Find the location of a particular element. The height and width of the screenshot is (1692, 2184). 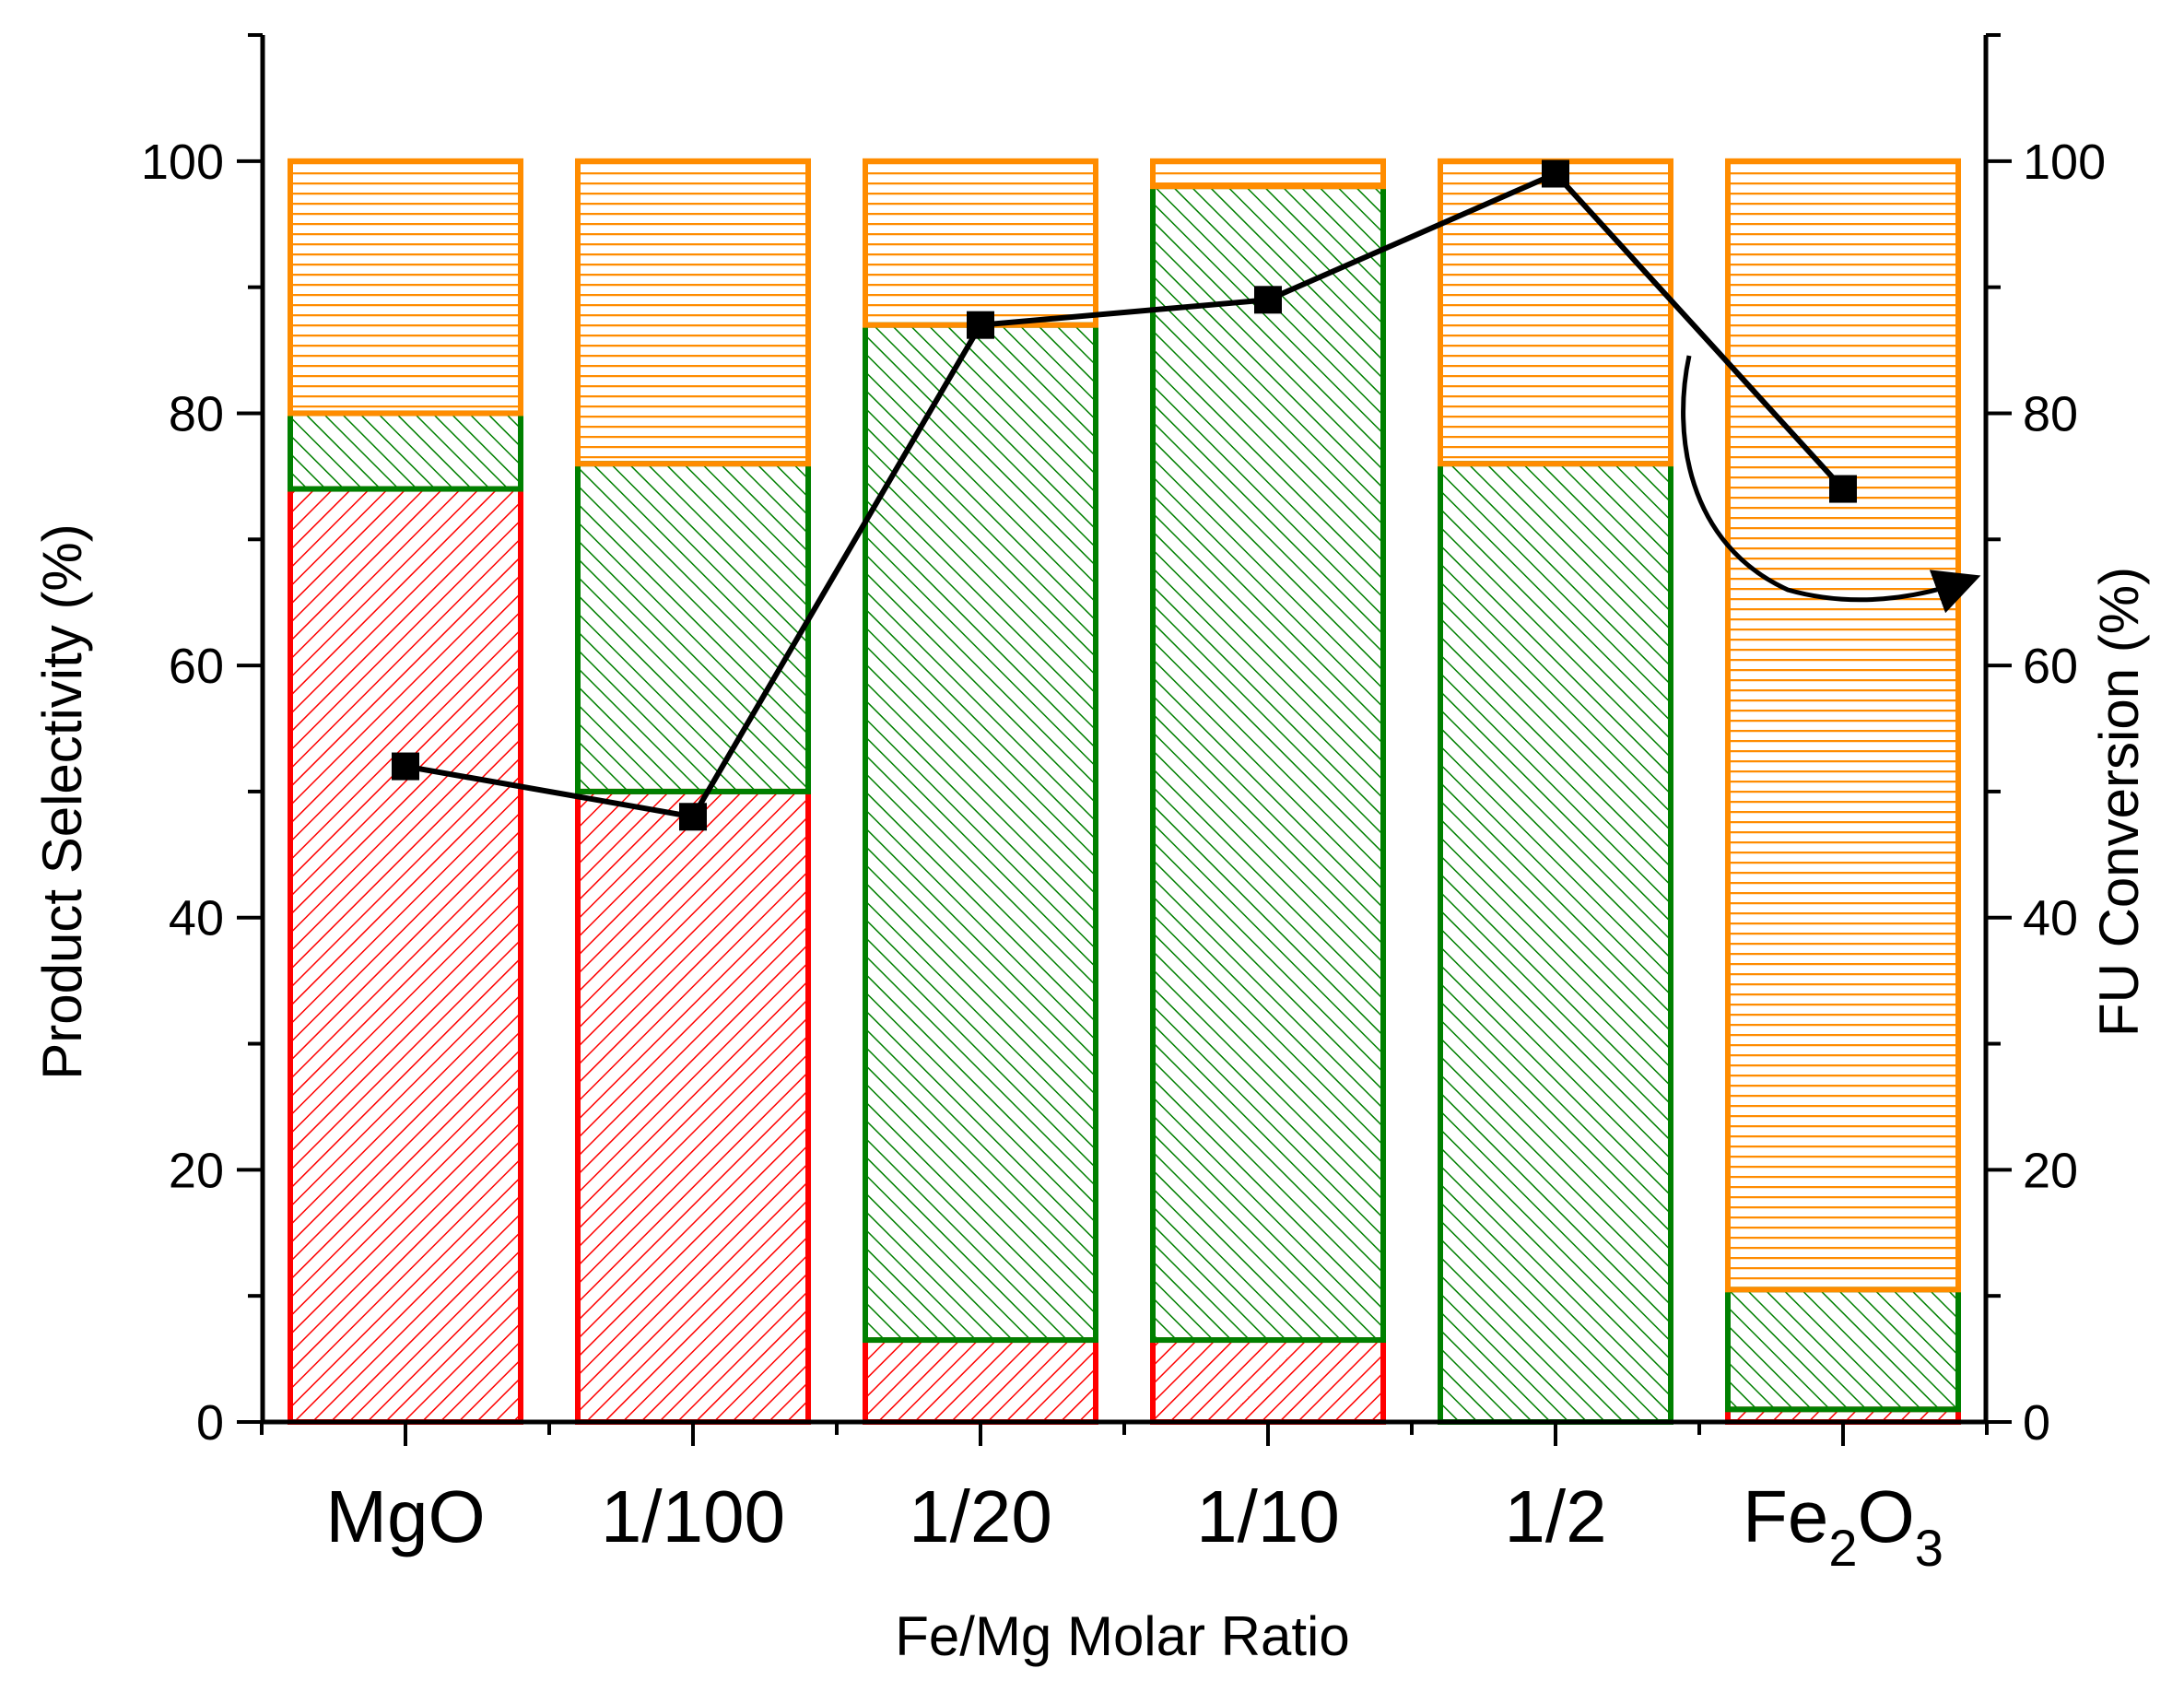

y-tick-label: 20 is located at coordinates (196, 1170).